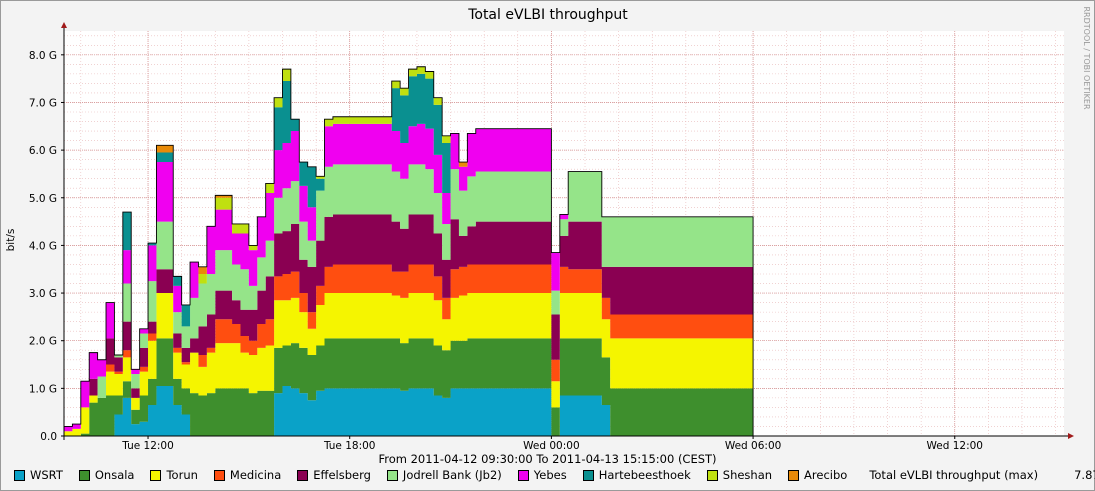 The height and width of the screenshot is (491, 1095). I want to click on legend-total-label: Total eVLBI throughput (max), so click(954, 475).